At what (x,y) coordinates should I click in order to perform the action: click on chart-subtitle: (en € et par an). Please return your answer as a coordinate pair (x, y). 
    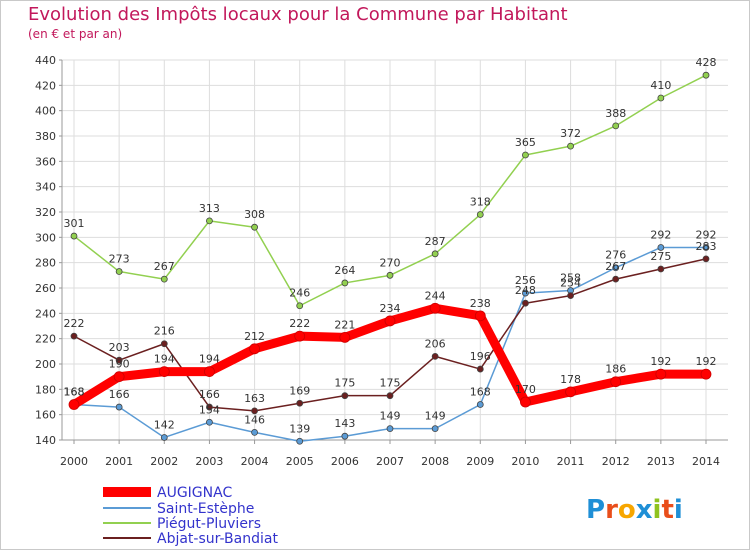
    Looking at the image, I should click on (75, 34).